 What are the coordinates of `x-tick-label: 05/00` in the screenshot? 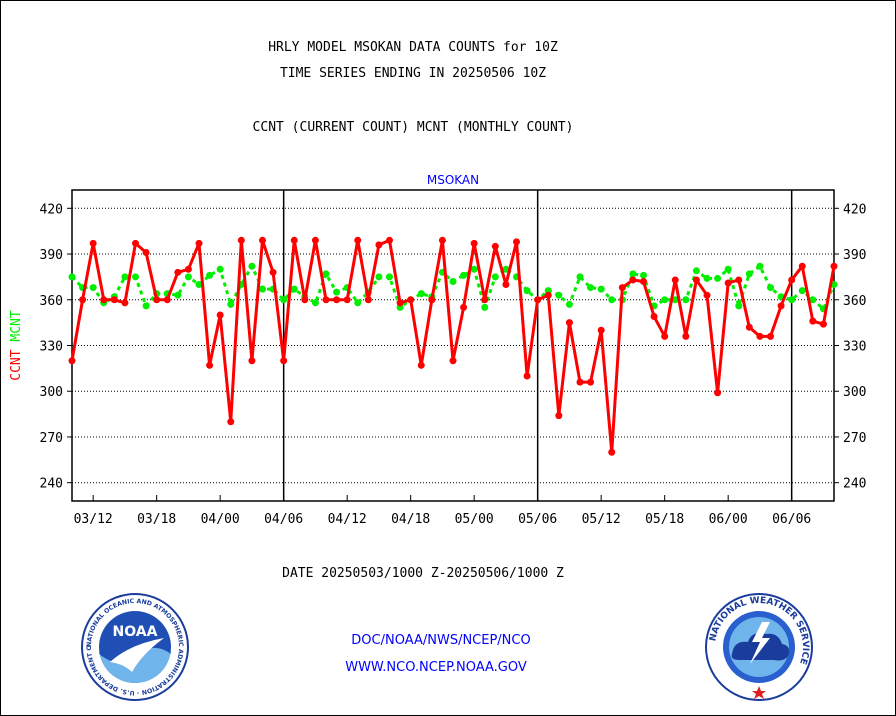 It's located at (474, 519).